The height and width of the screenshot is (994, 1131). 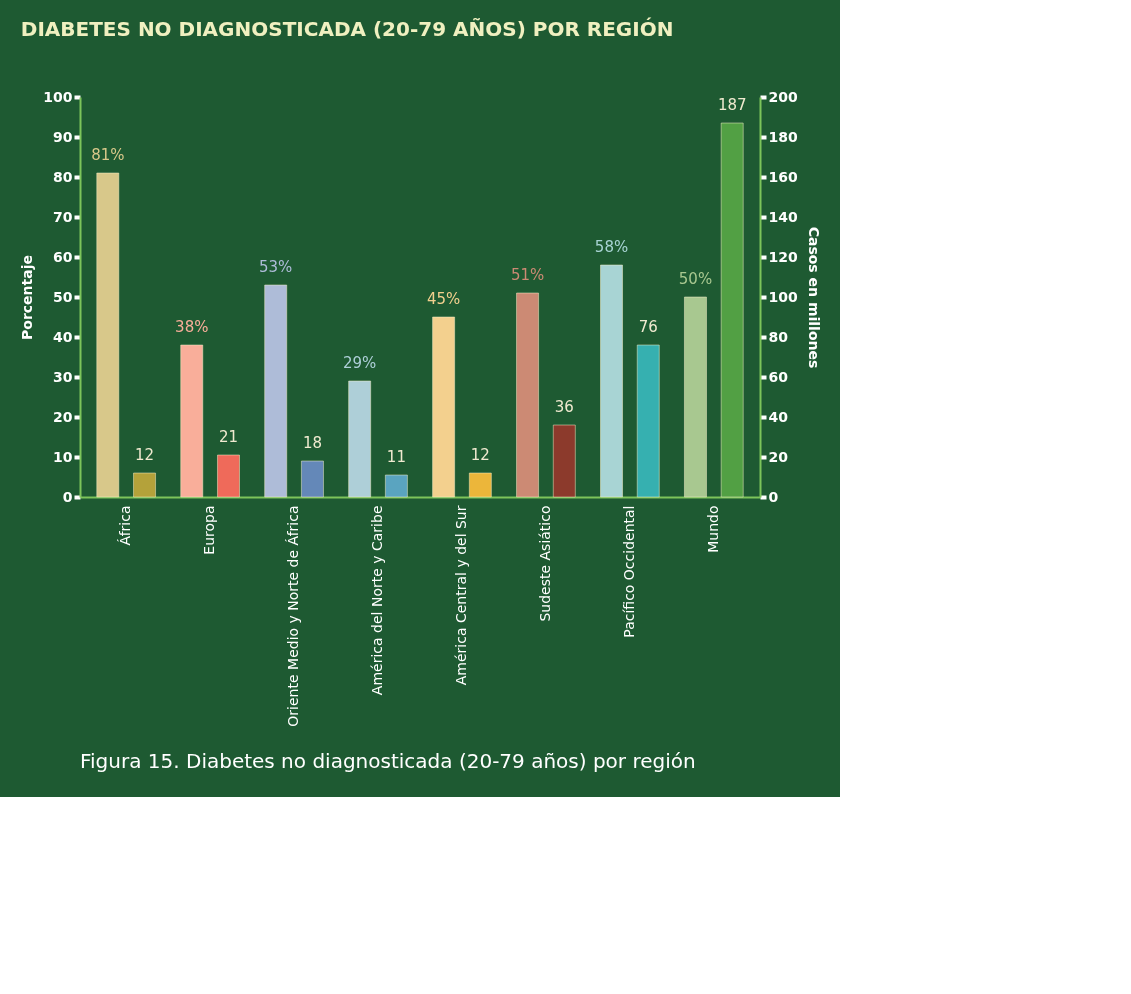 I want to click on data-label: 45%, so click(x=443, y=299).